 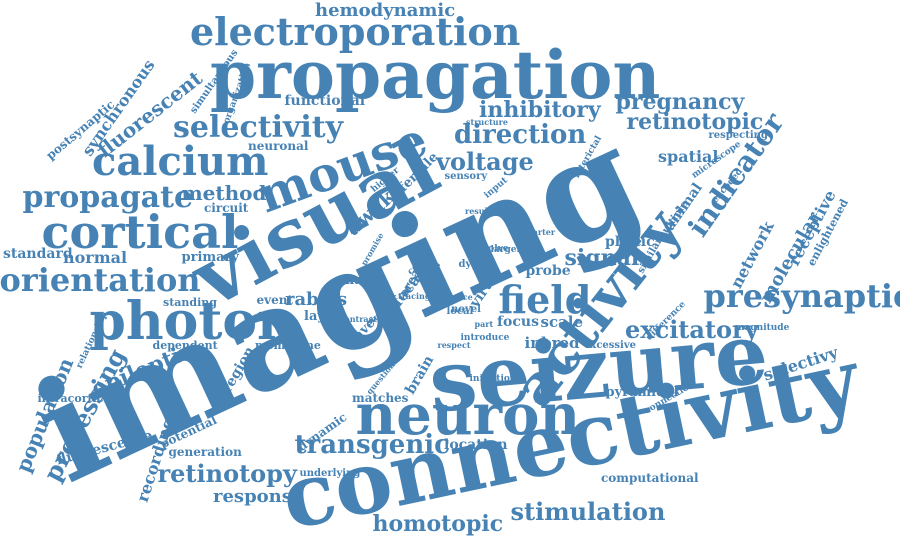 I want to click on cloud-word: calcium, so click(x=180, y=161).